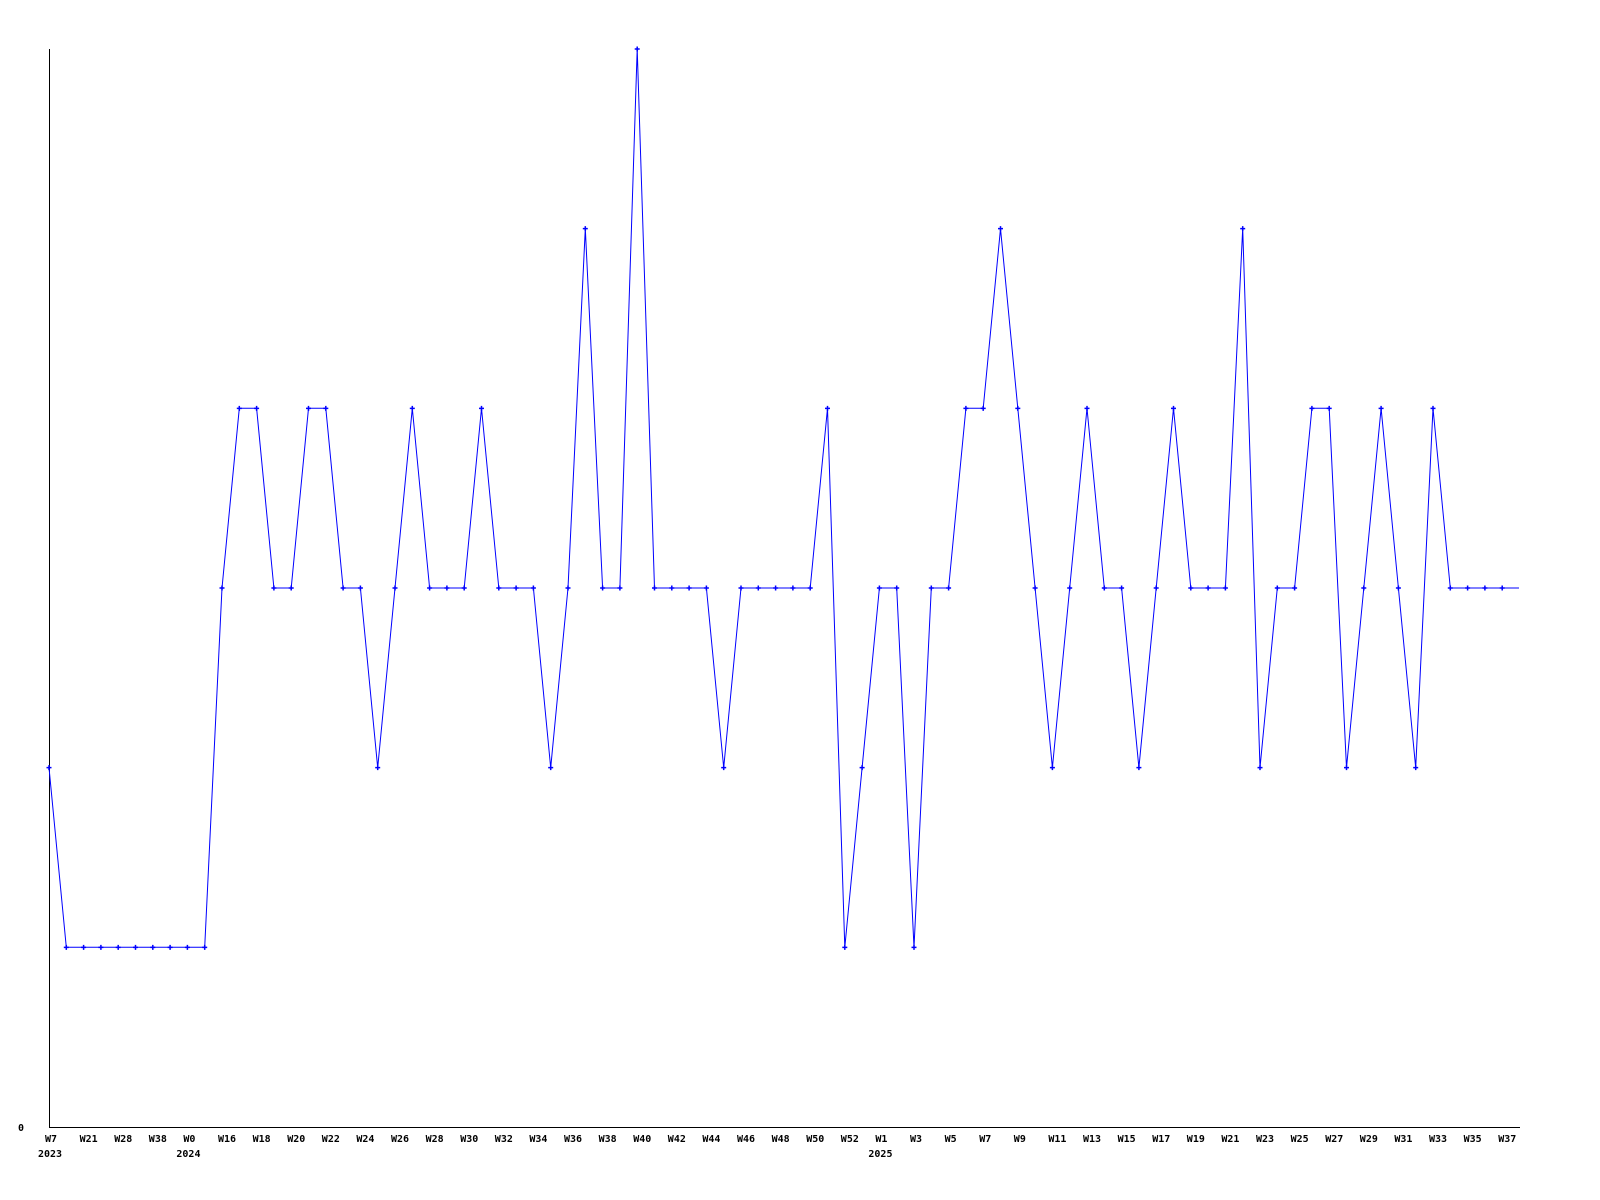 This screenshot has height=1200, width=1600. What do you see at coordinates (815, 1139) in the screenshot?
I see `x-tick-label: W50` at bounding box center [815, 1139].